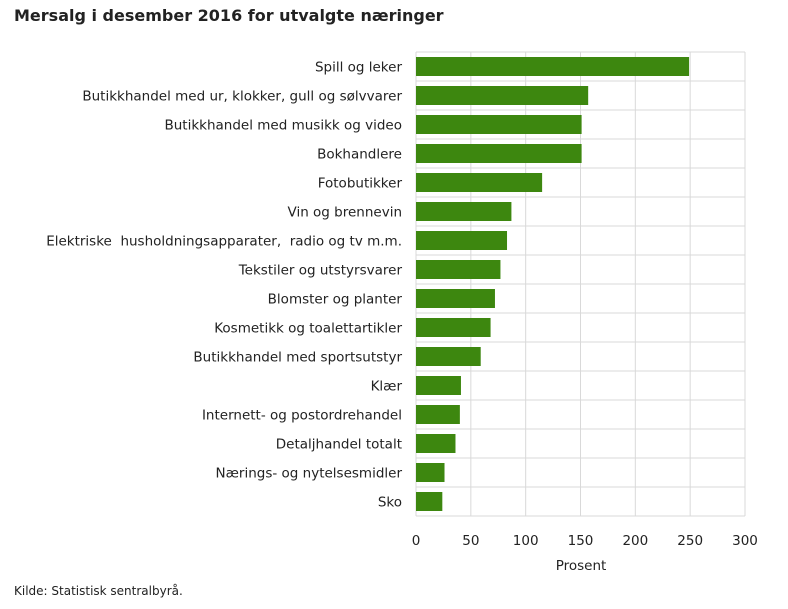 The width and height of the screenshot is (788, 609). Describe the element at coordinates (309, 474) in the screenshot. I see `category-label: Nærings- og nytelsesmidler` at that location.